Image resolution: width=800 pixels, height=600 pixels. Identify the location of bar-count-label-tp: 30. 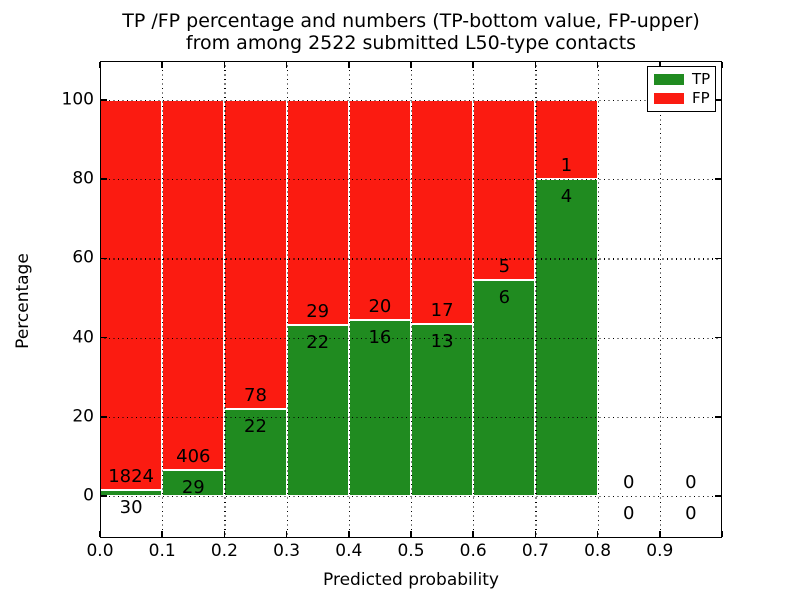
(131, 507).